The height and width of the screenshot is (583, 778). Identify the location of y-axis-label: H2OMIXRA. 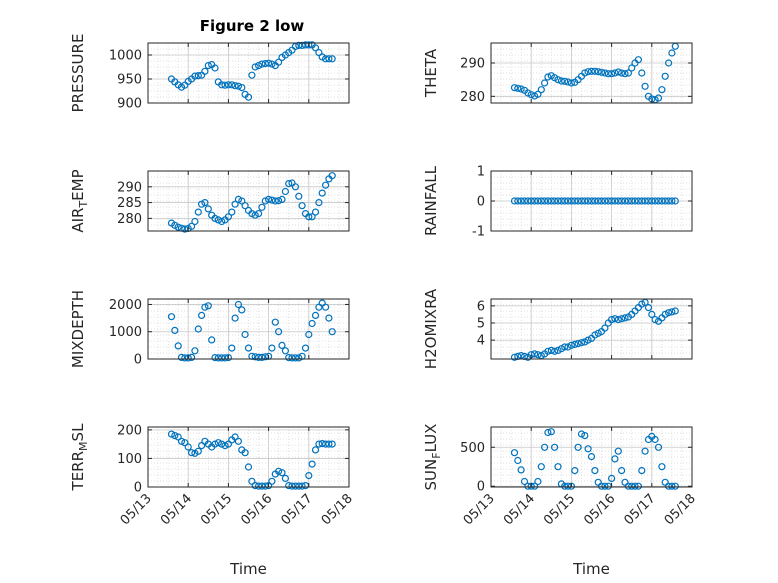
(431, 328).